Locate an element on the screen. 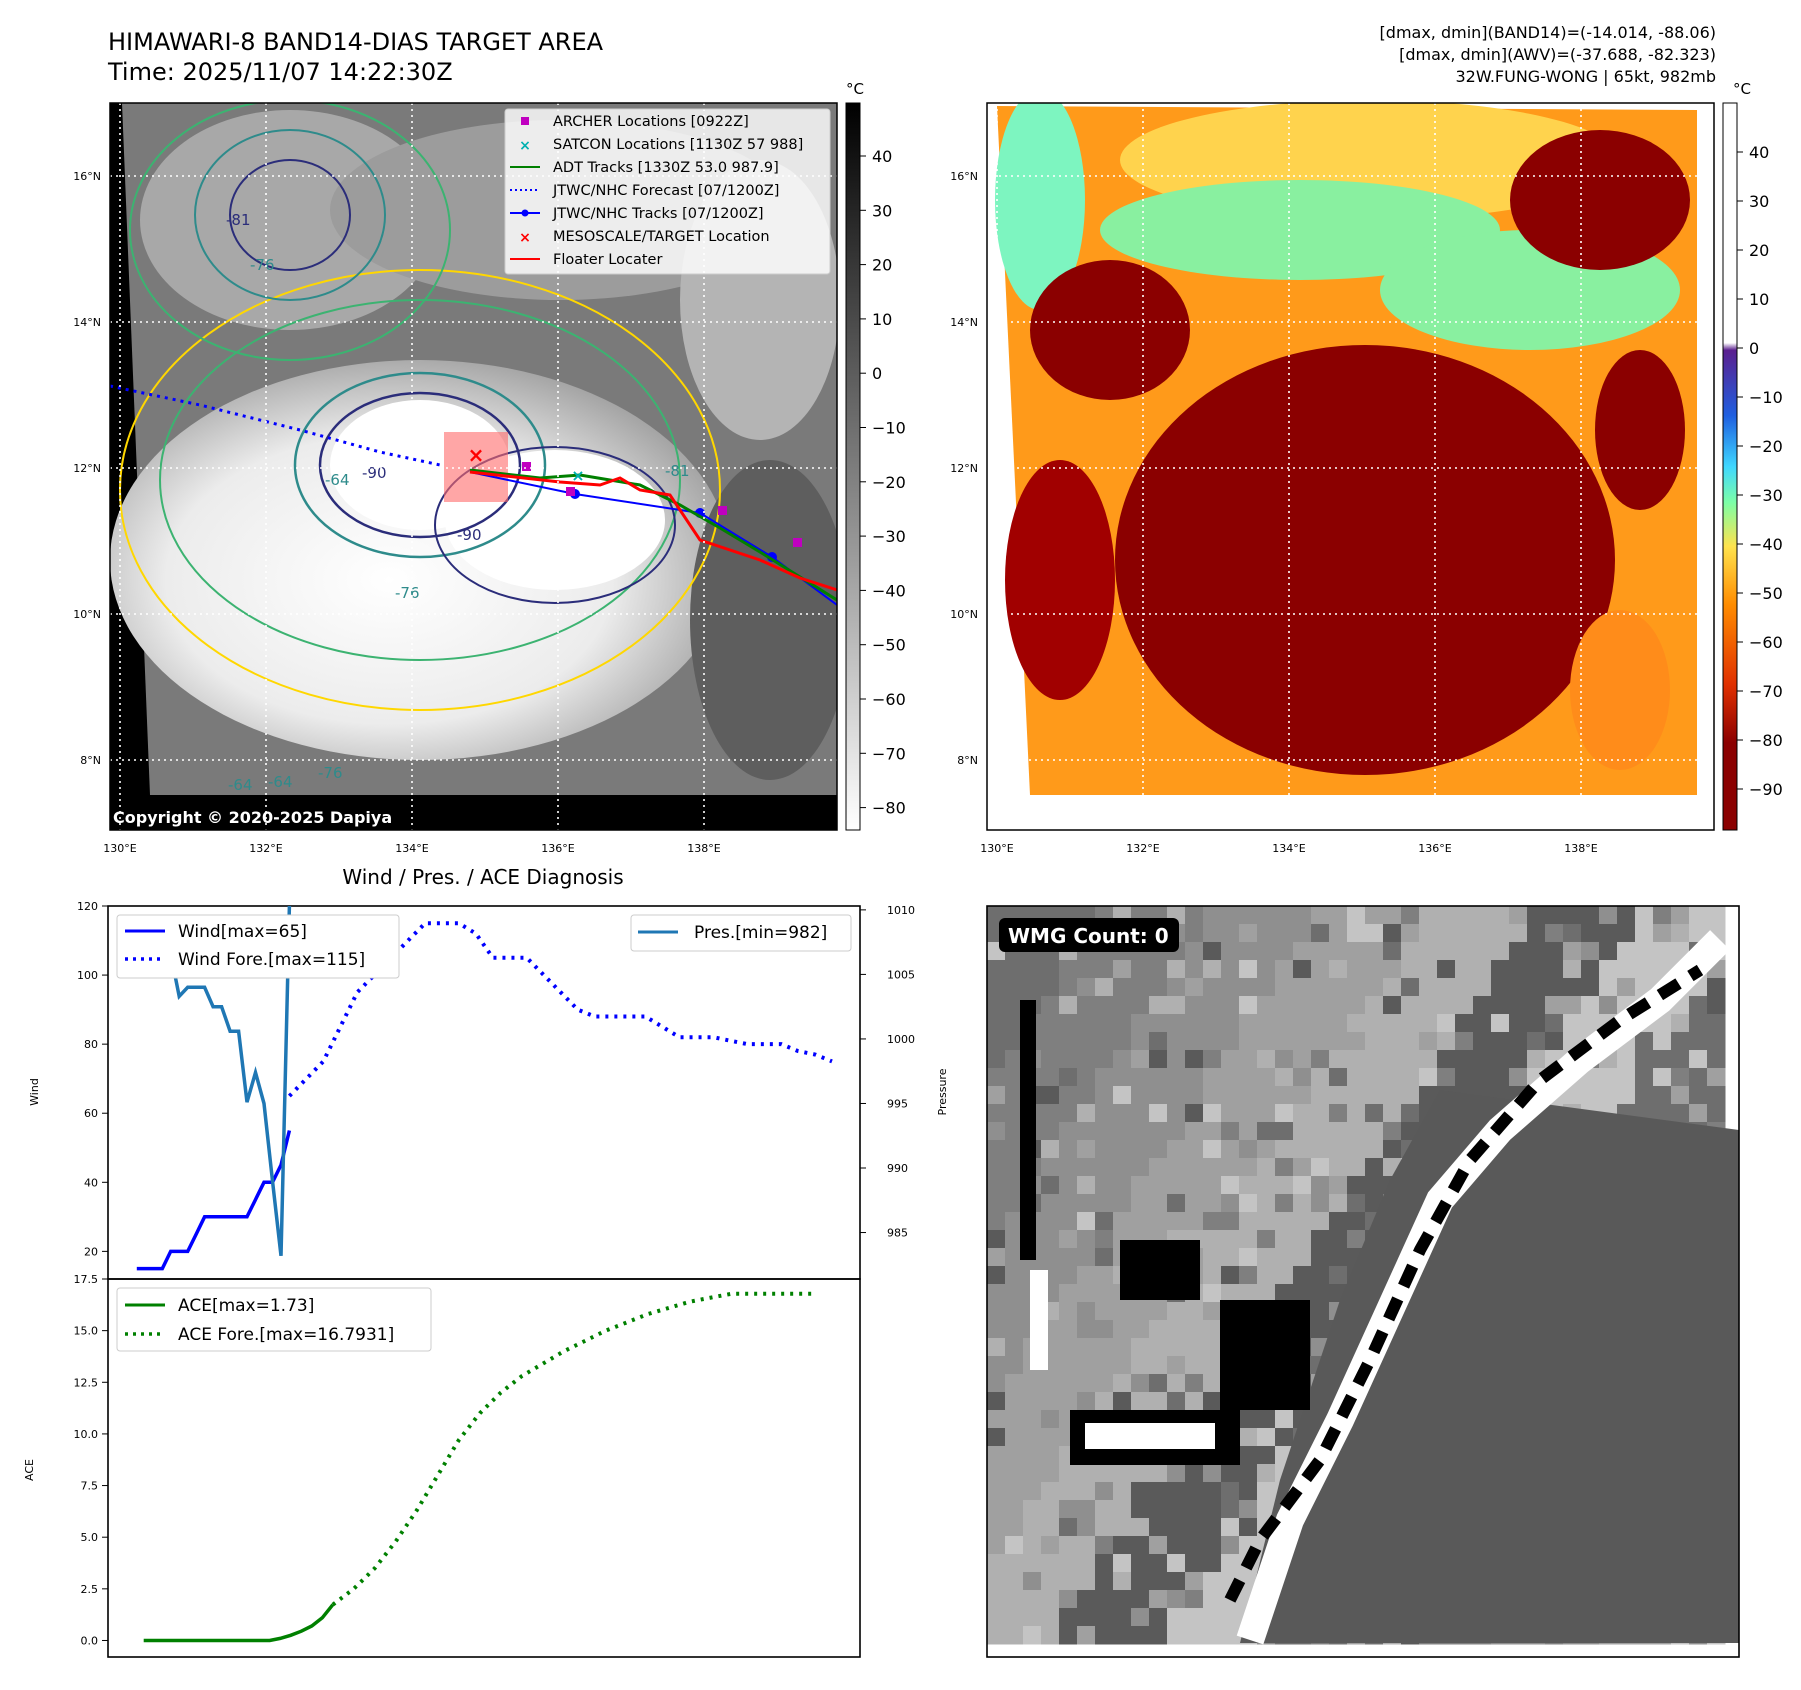 The image size is (1801, 1690). legend-label: ACE Fore.[max=16.7931] is located at coordinates (286, 1335).